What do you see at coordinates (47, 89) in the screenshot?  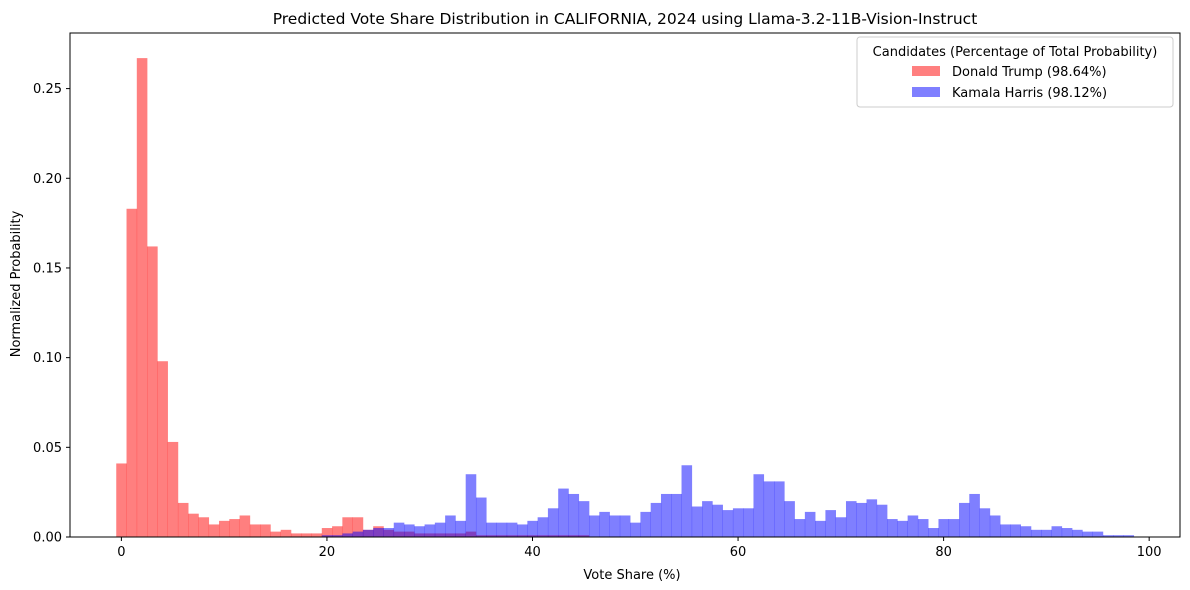 I see `y-tick-label: 0.25` at bounding box center [47, 89].